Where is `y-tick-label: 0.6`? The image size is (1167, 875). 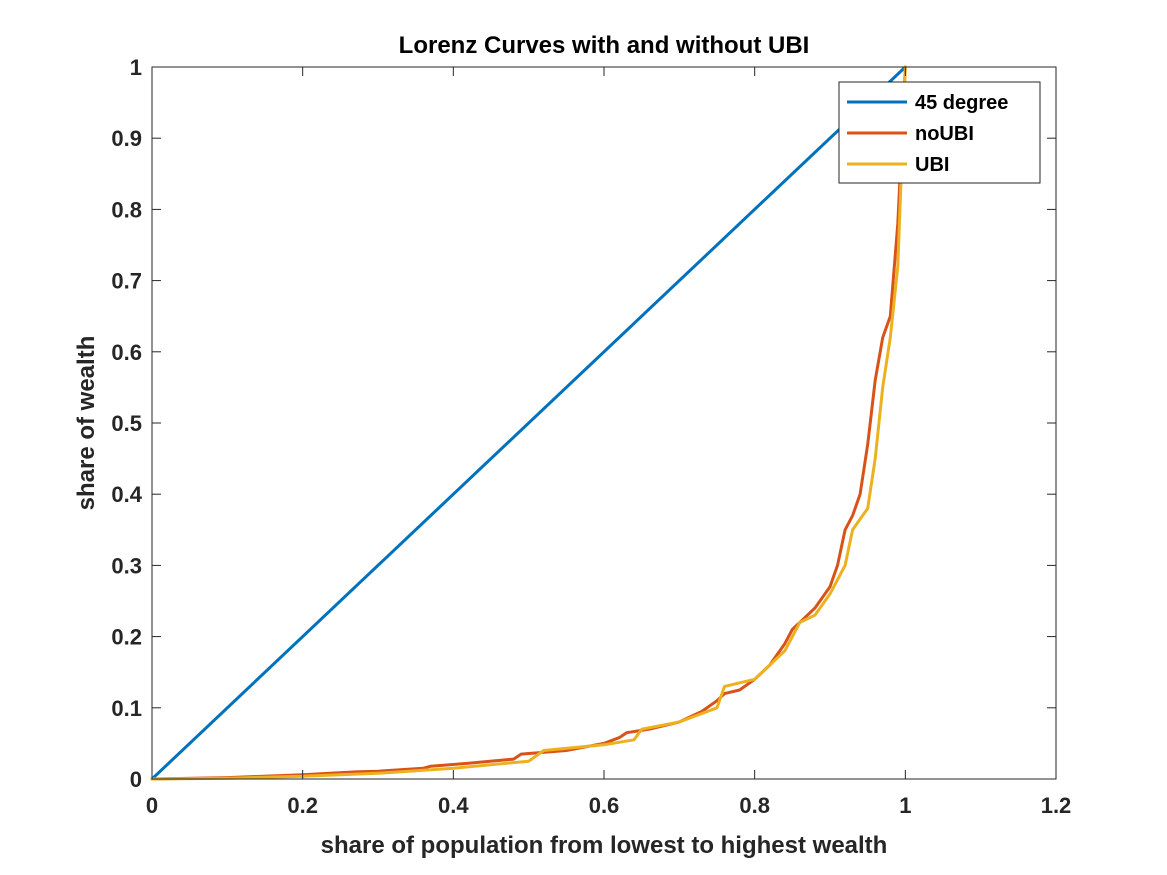
y-tick-label: 0.6 is located at coordinates (126, 352).